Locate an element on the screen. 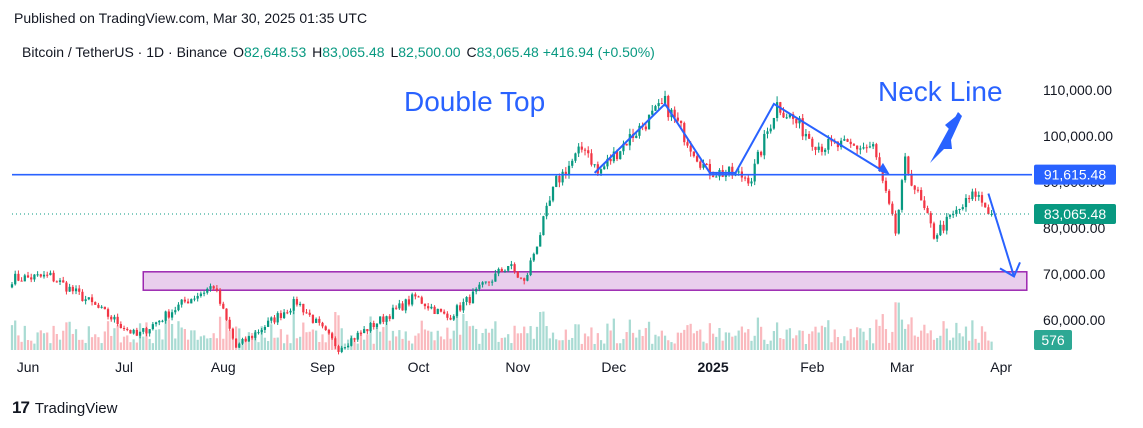 Image resolution: width=1143 pixels, height=428 pixels. volume-tag-bg is located at coordinates (1053, 340).